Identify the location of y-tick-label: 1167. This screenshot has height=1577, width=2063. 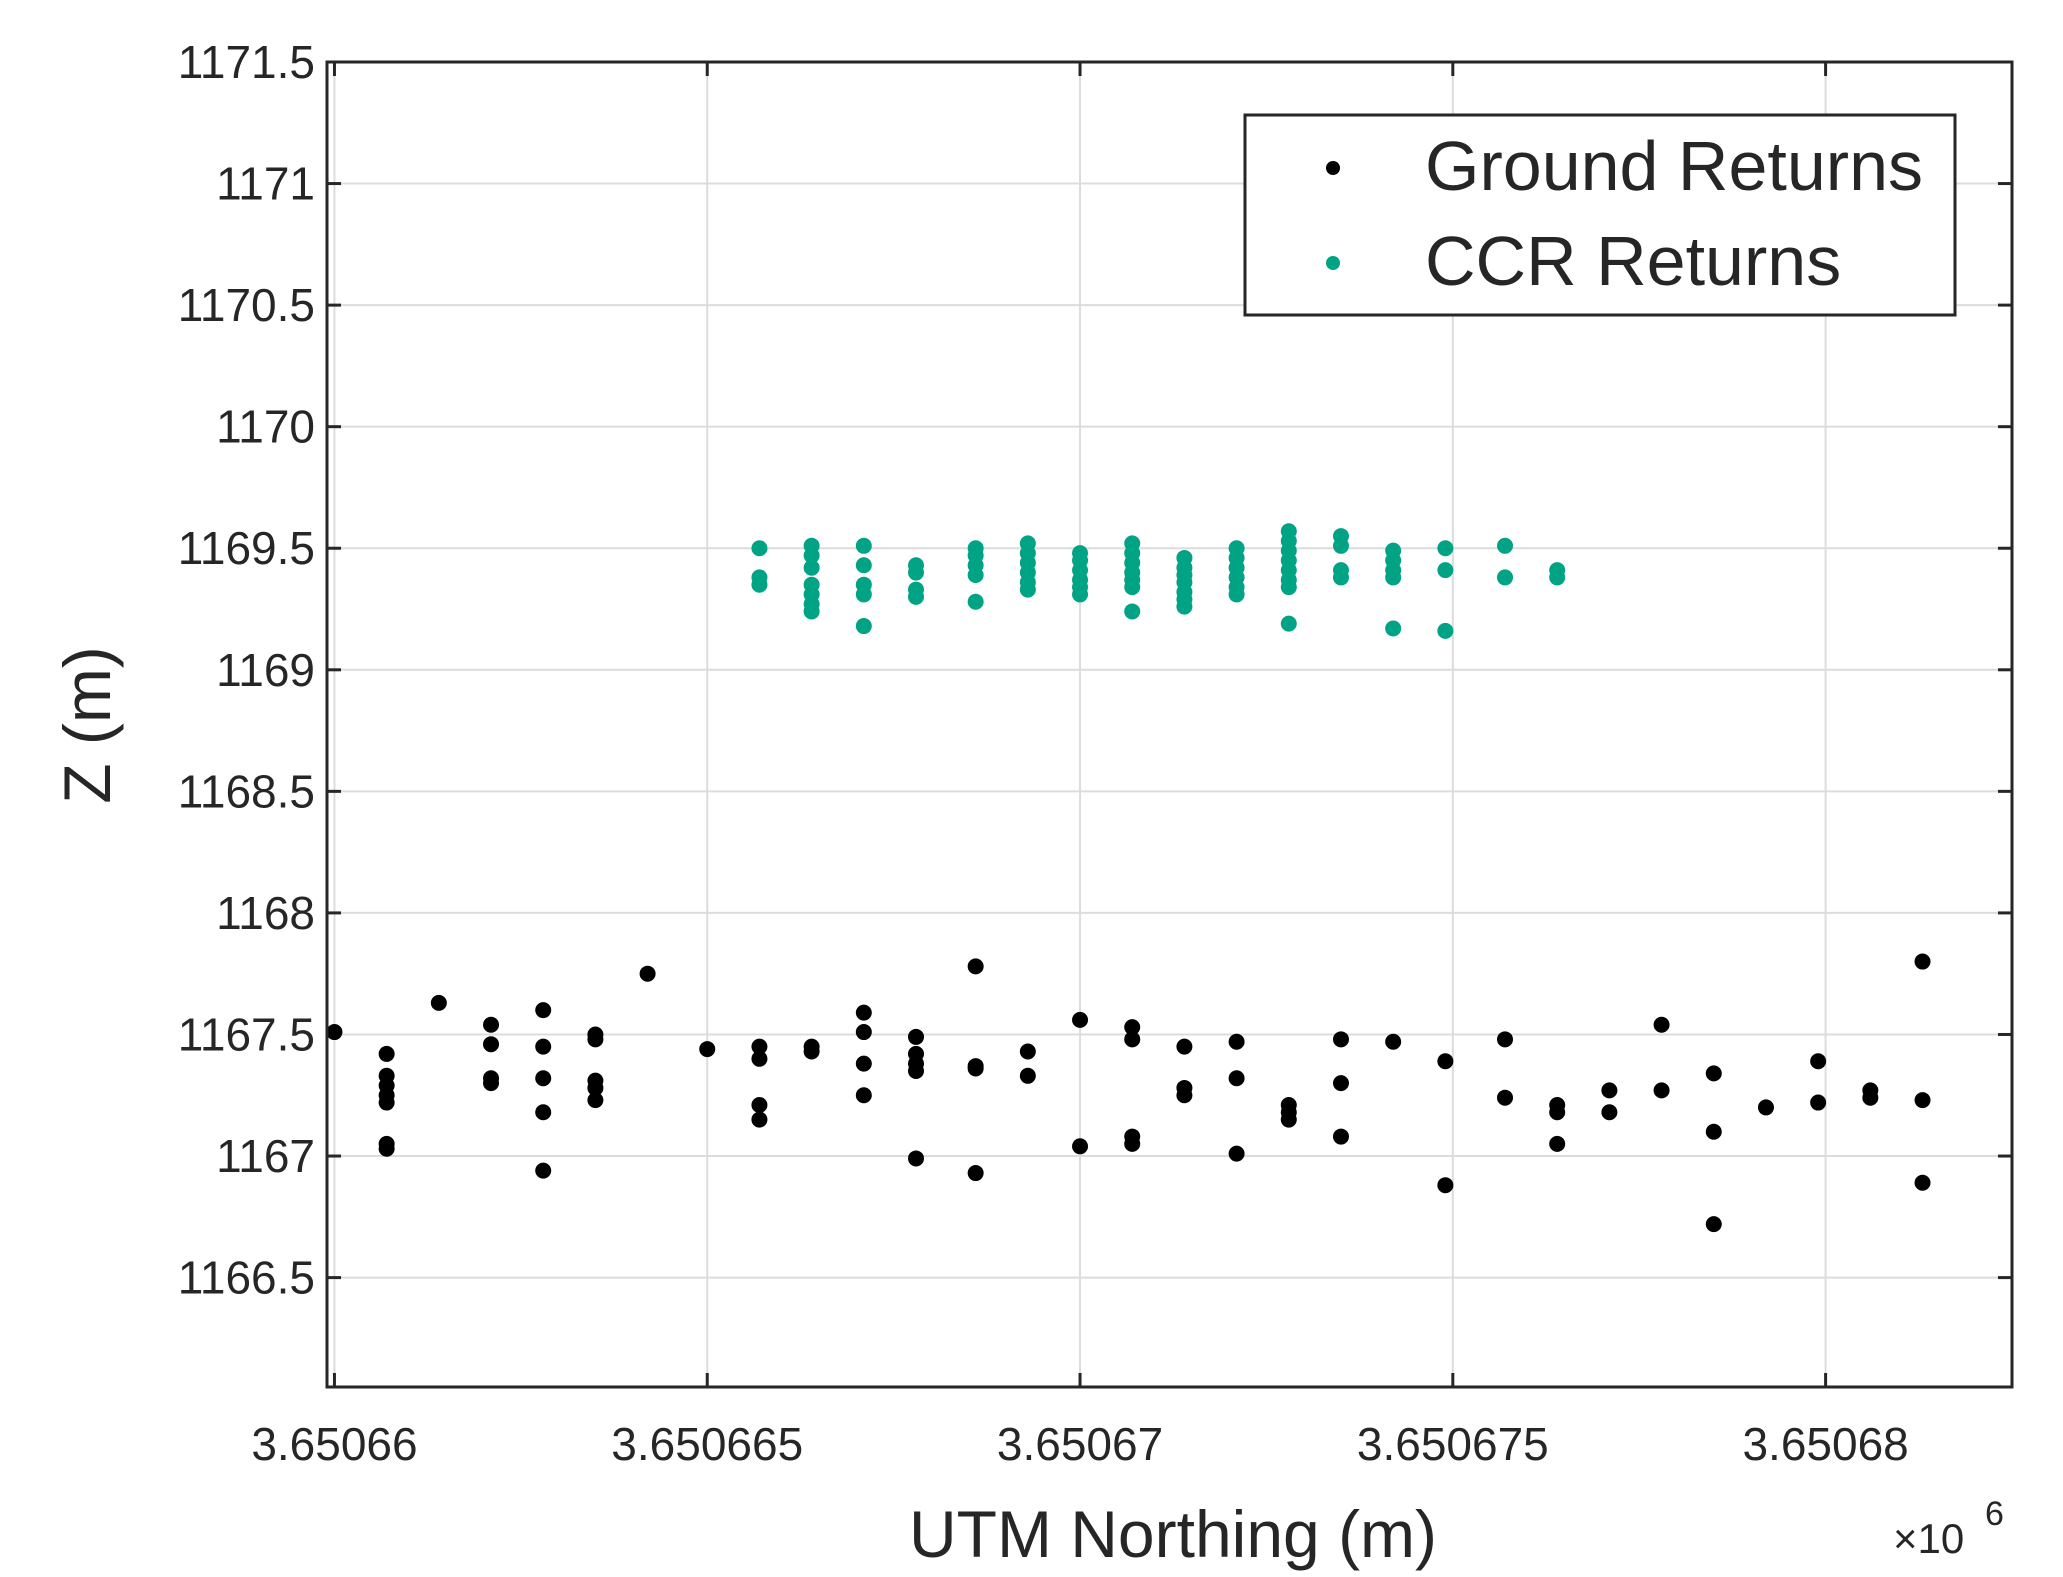
(265, 1156).